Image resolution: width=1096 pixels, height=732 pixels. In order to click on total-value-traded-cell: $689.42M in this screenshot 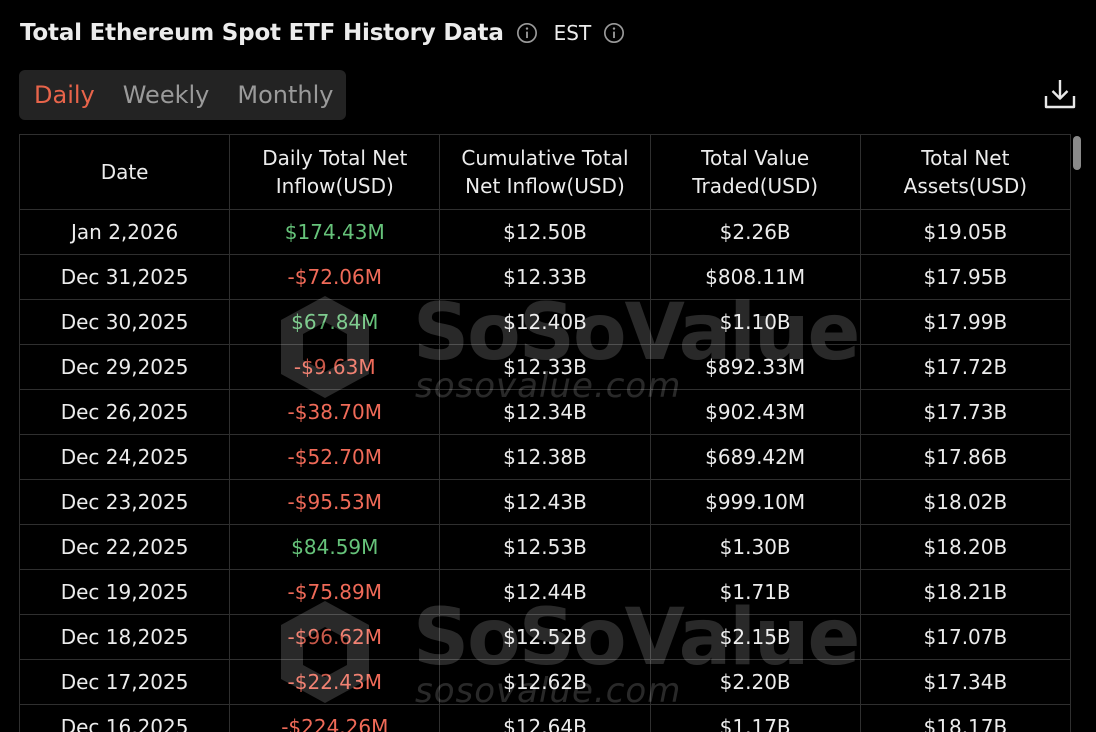, I will do `click(755, 457)`.